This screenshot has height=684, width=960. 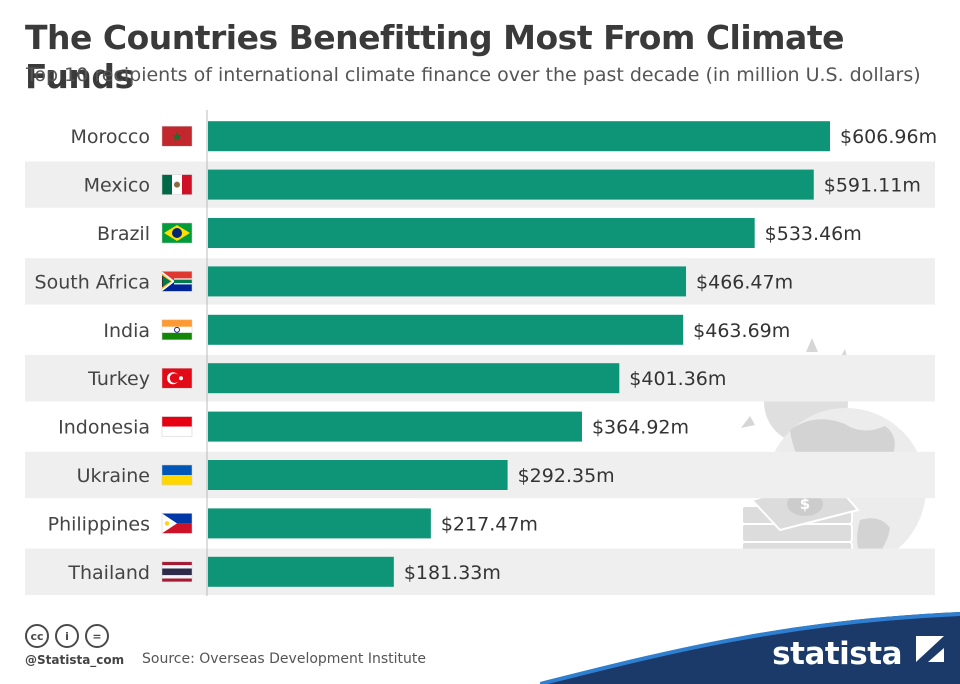 What do you see at coordinates (75, 660) in the screenshot?
I see `statista-handle: @Statista_com` at bounding box center [75, 660].